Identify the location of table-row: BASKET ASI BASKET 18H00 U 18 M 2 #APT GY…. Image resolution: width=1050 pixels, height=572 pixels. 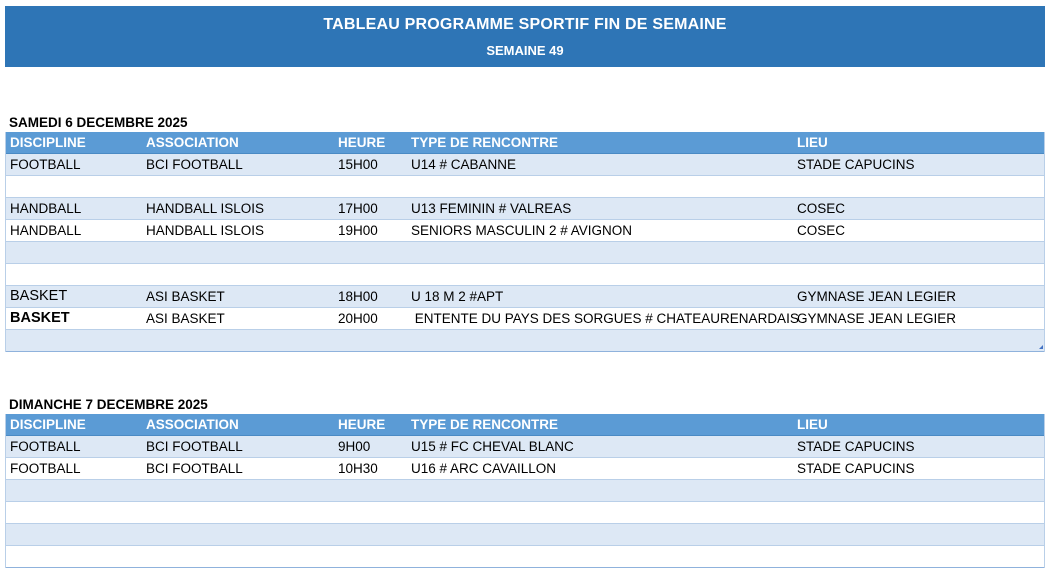
(525, 297).